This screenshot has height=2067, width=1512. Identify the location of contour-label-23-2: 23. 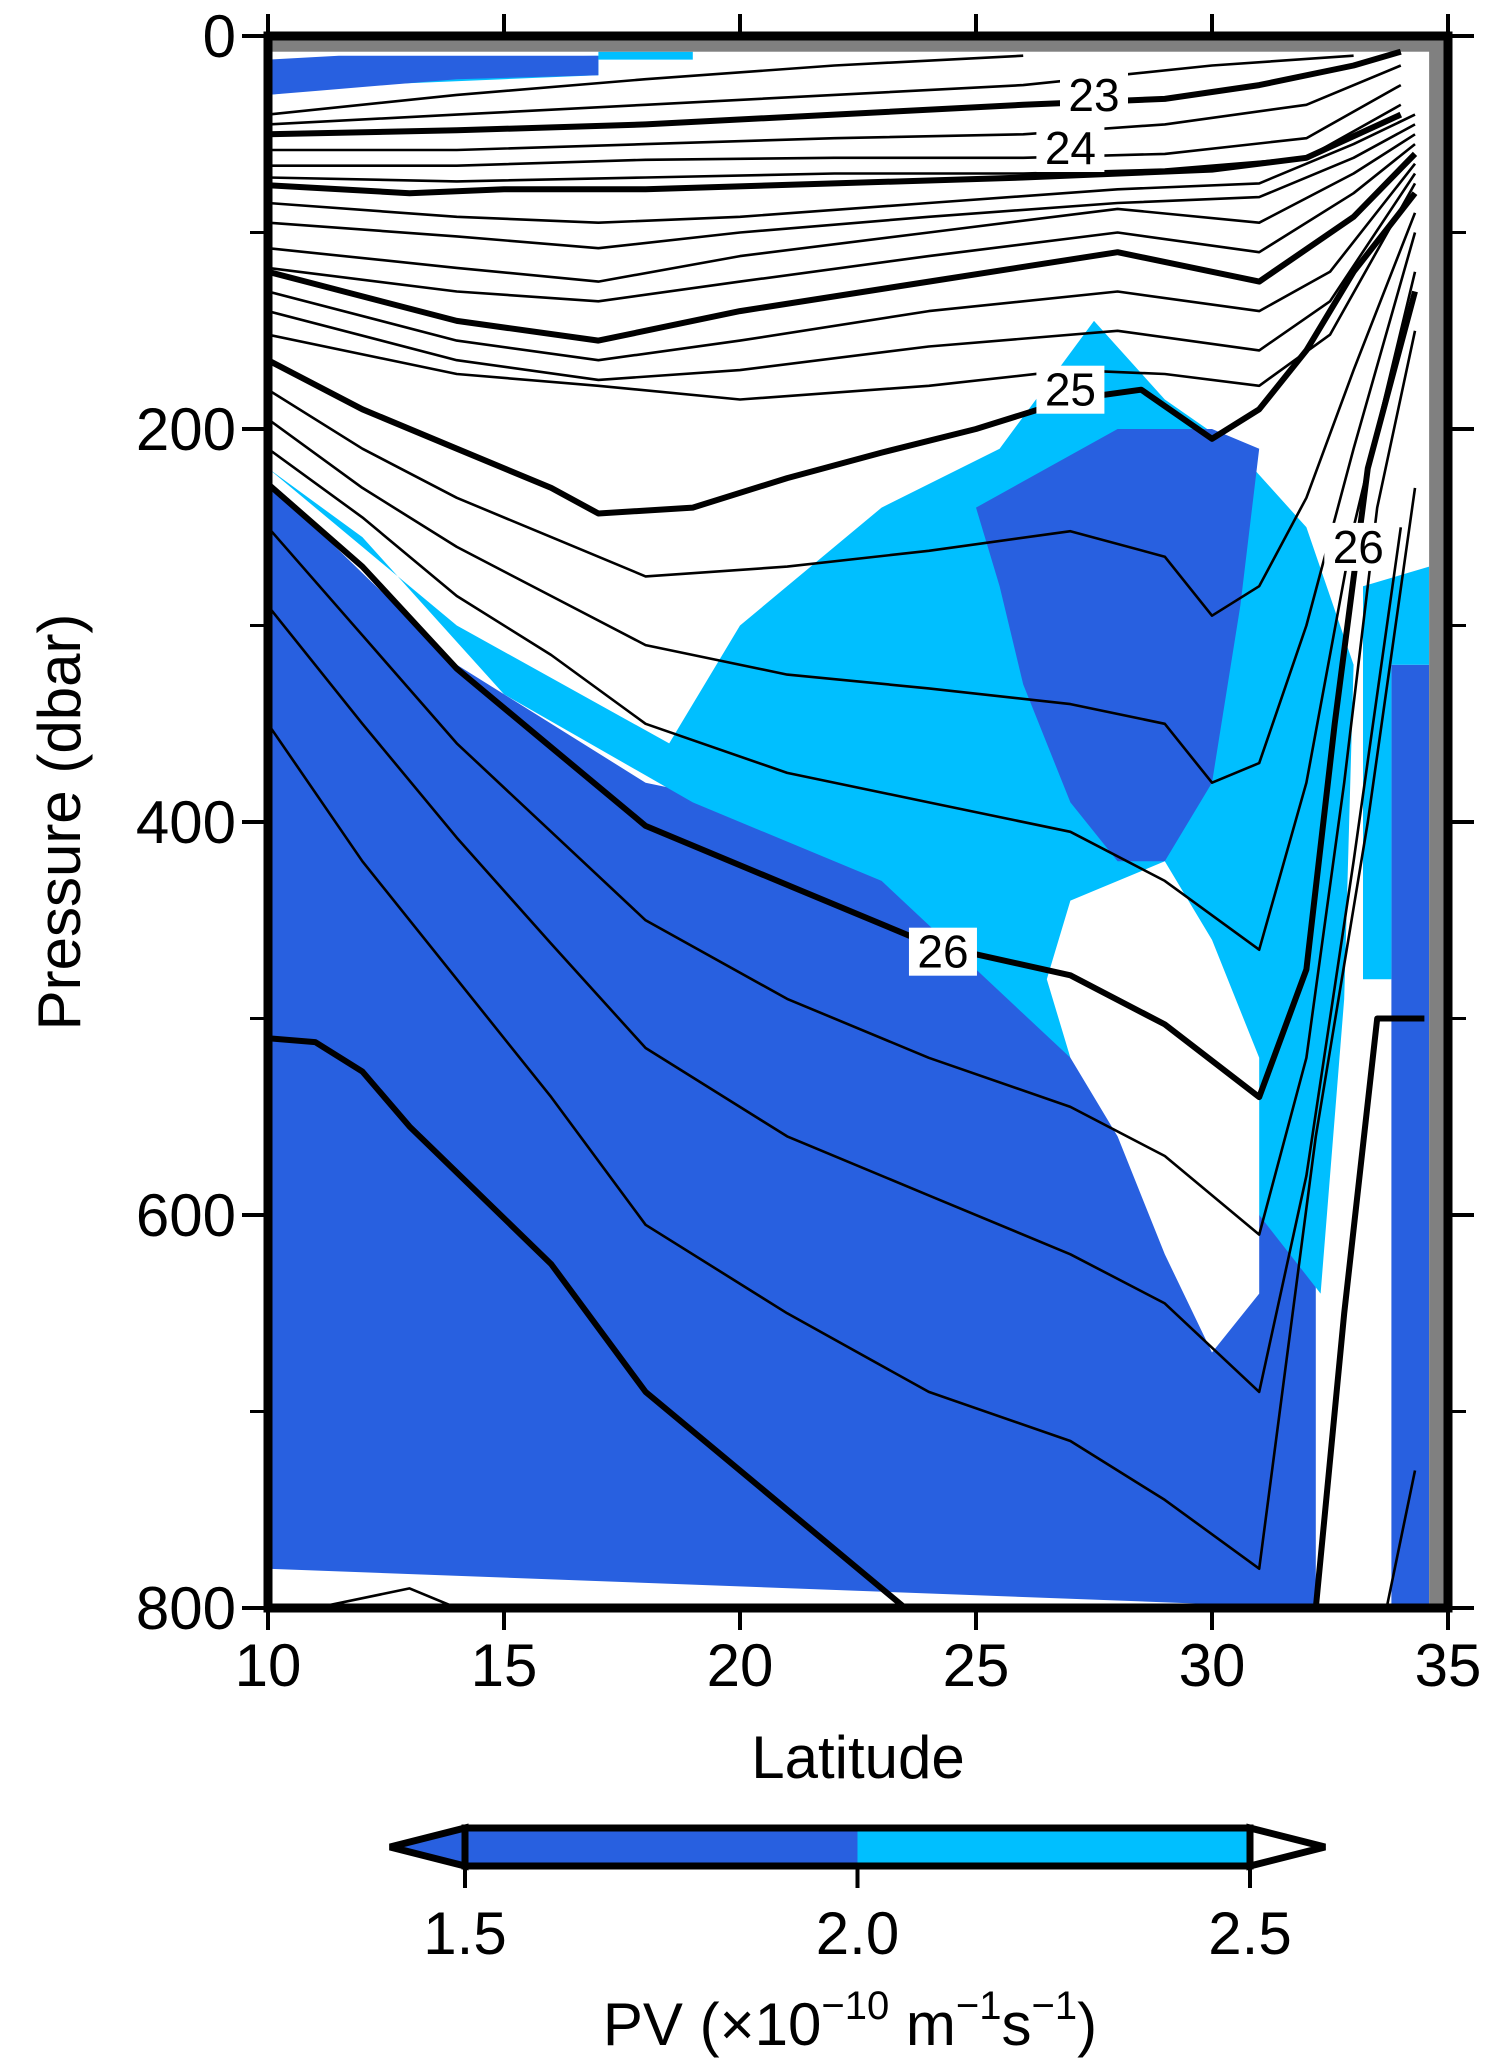
(1094, 95).